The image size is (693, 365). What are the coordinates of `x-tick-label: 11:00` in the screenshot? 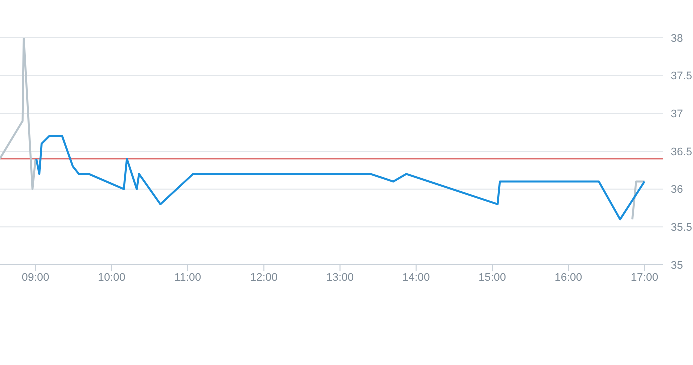 It's located at (188, 278).